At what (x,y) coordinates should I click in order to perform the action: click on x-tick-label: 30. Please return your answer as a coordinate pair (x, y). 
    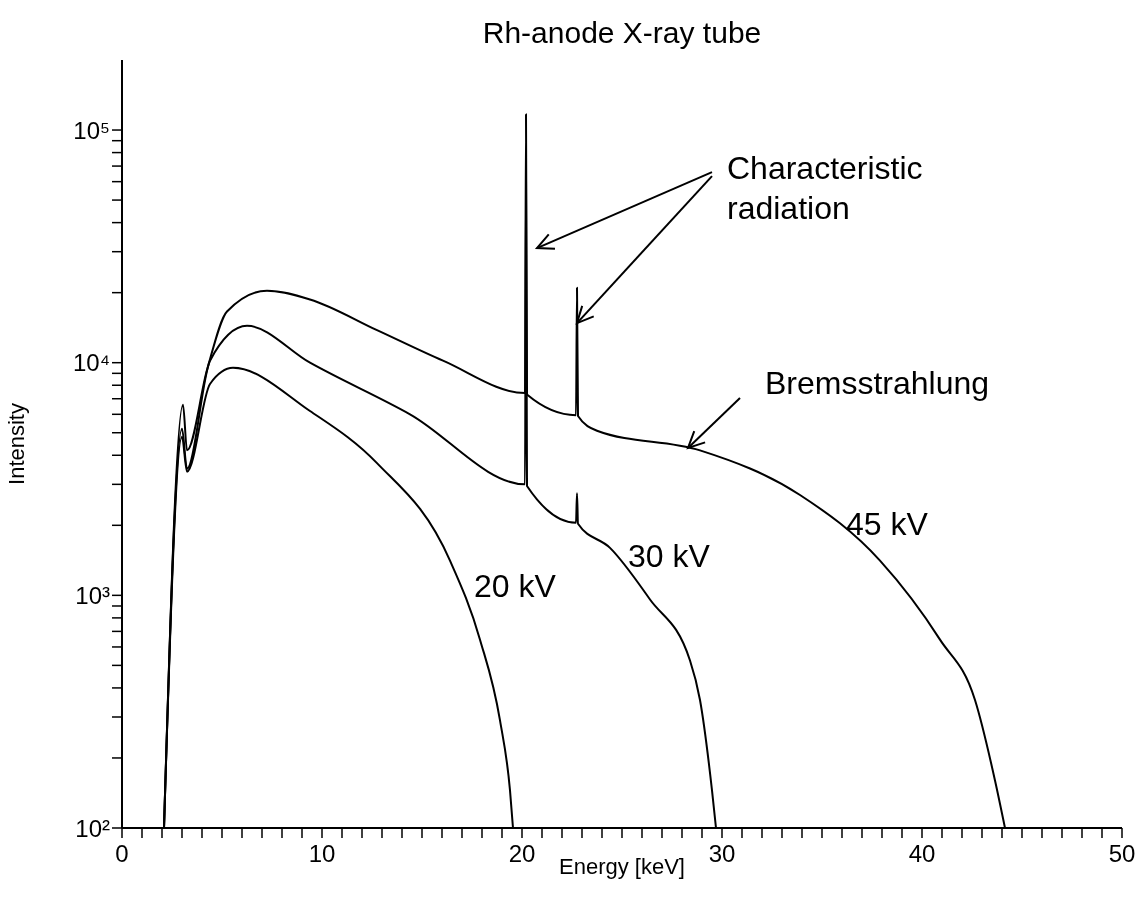
    Looking at the image, I should click on (722, 853).